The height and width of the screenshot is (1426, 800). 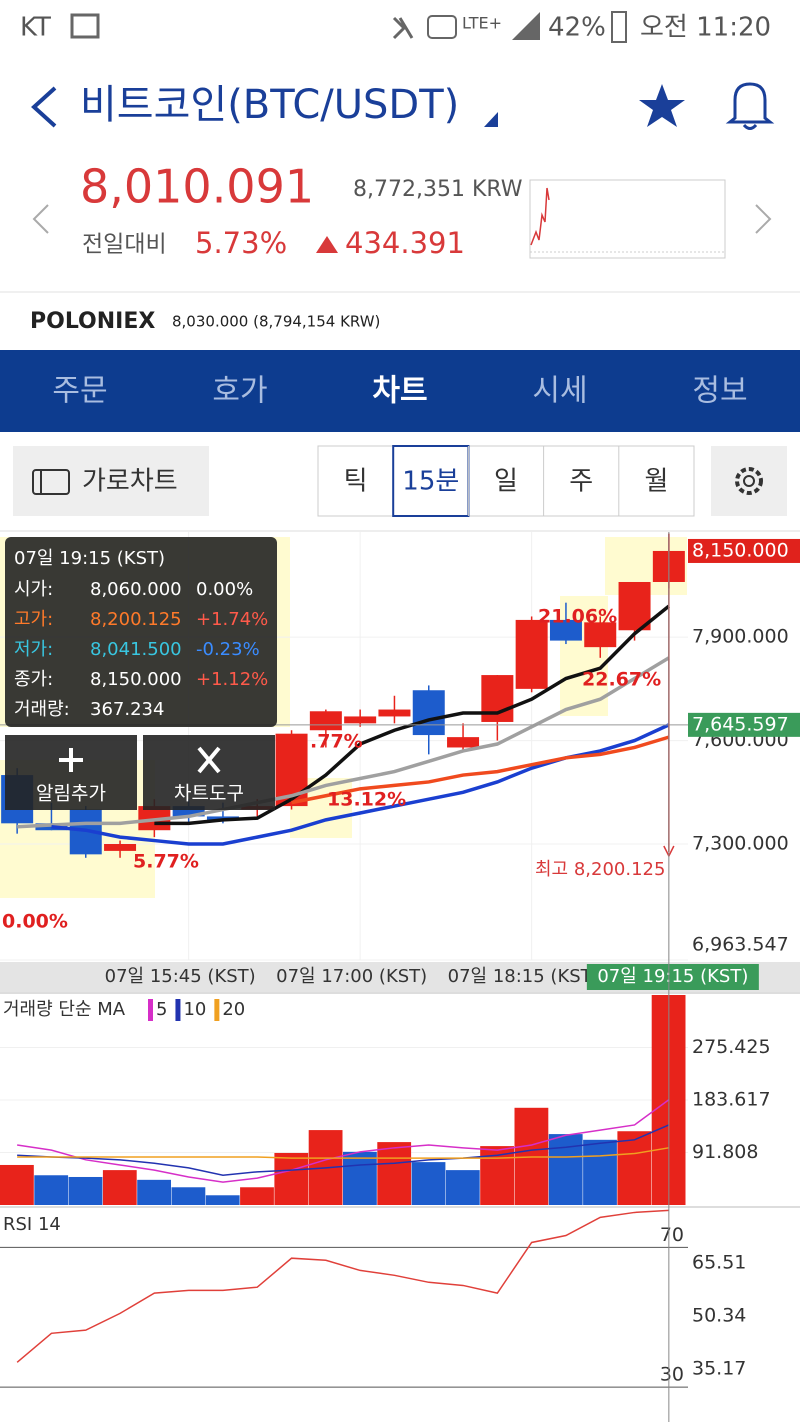 I want to click on ma-line, so click(x=480, y=770).